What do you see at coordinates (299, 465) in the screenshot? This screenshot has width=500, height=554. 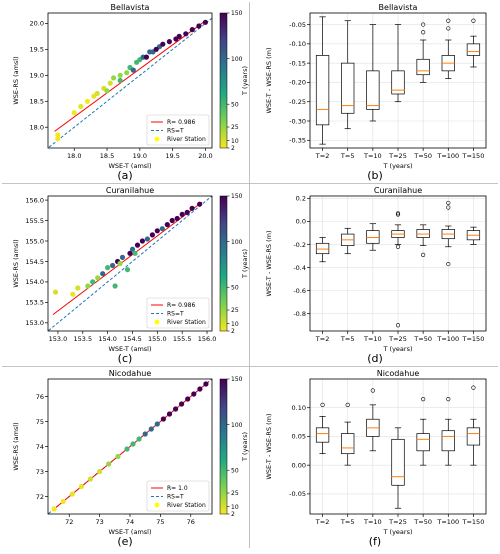 I see `y-tick-label: 0.00` at bounding box center [299, 465].